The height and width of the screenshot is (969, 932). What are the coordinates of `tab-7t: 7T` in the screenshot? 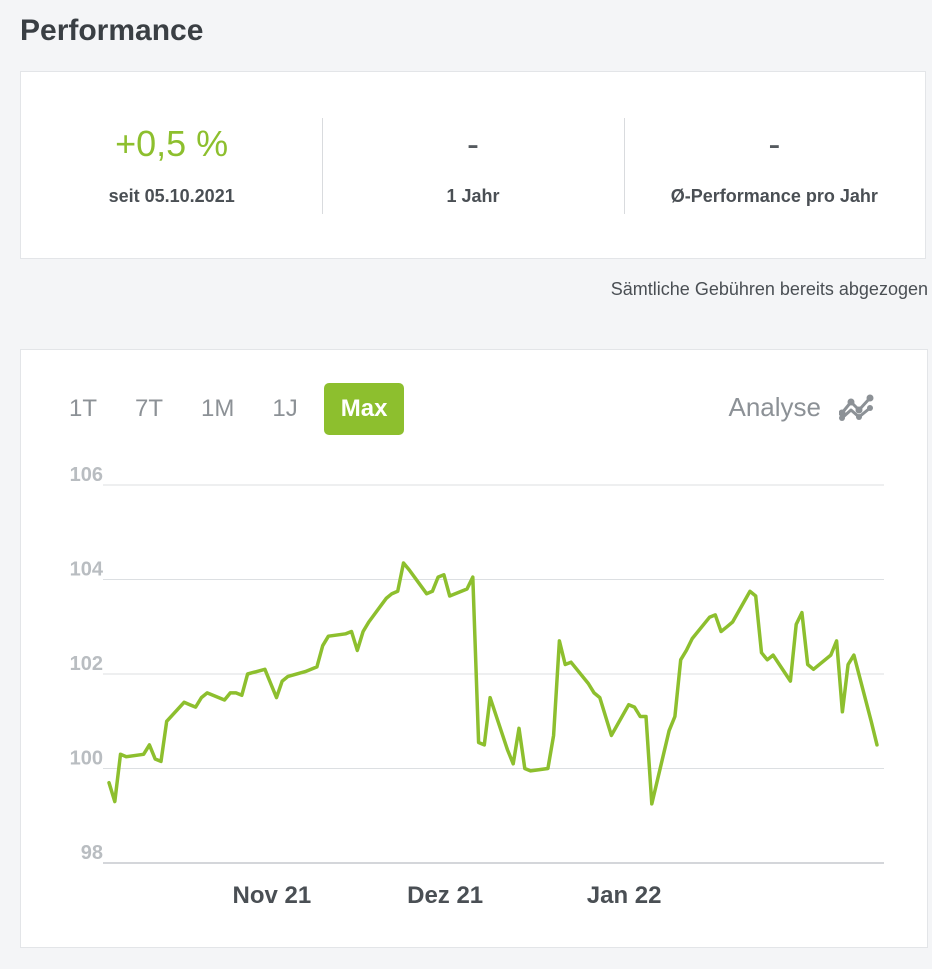 It's located at (149, 408).